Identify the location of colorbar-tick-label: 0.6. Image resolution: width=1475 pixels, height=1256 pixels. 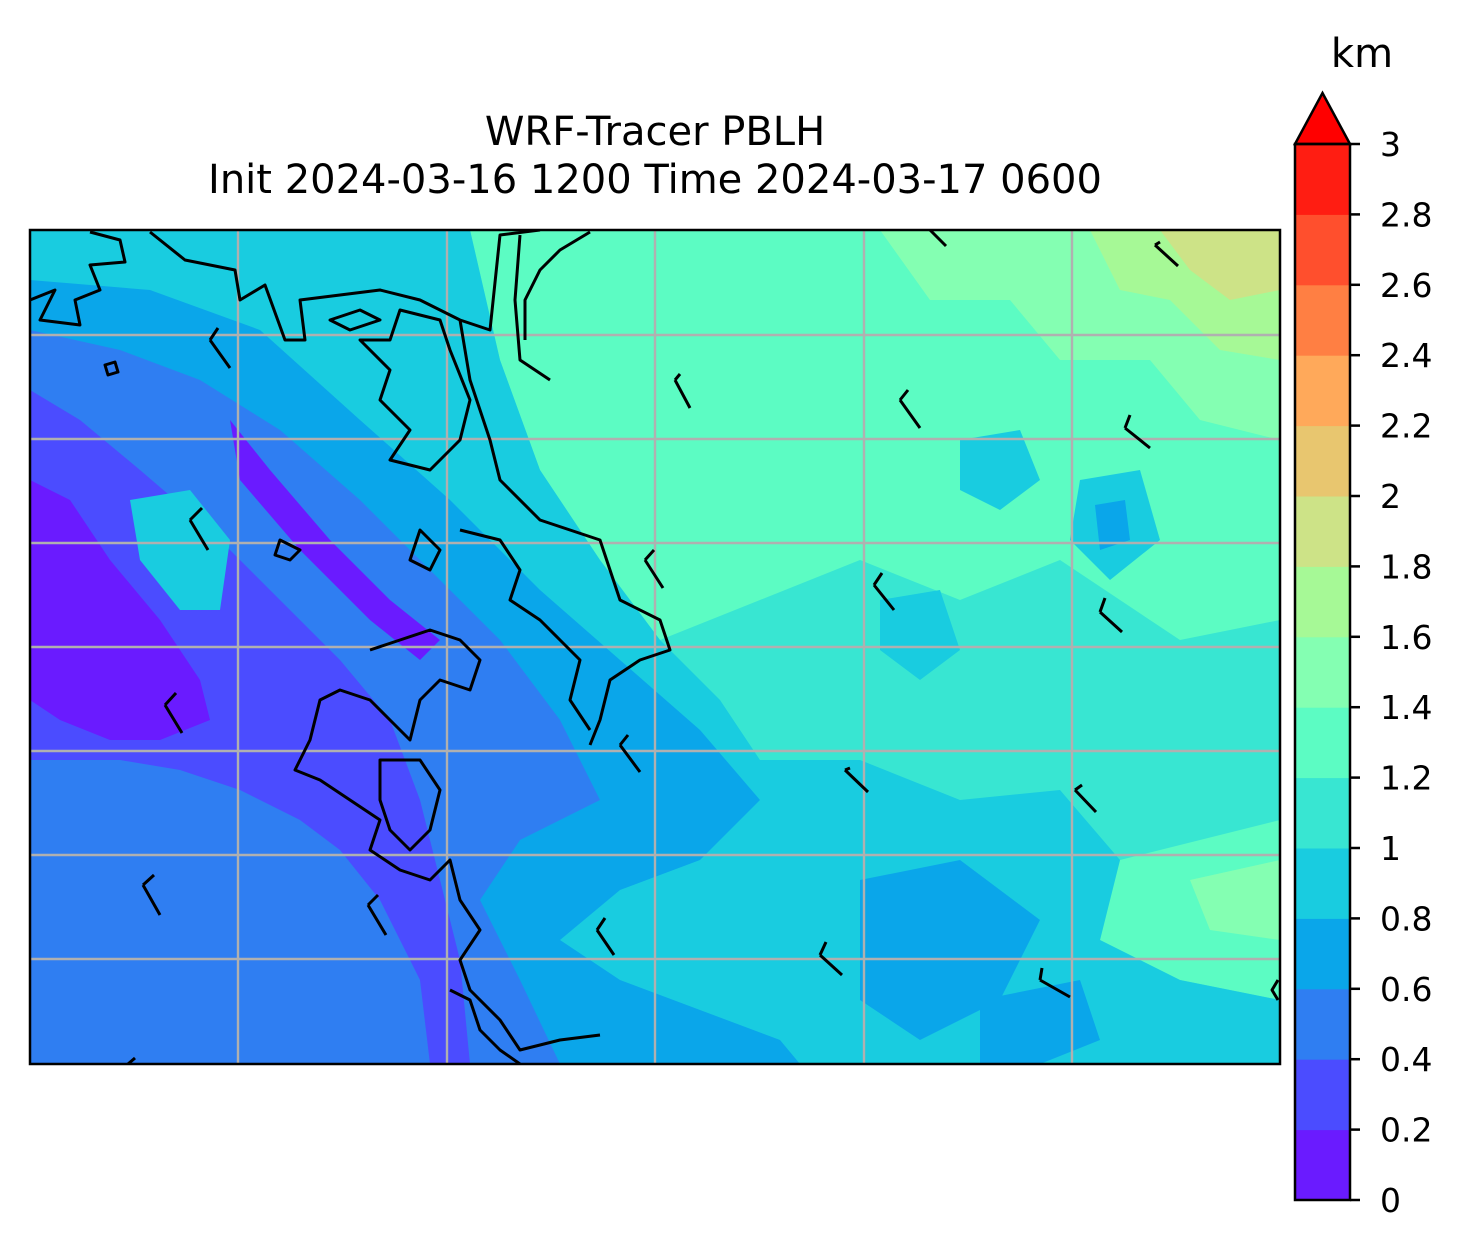
(1406, 989).